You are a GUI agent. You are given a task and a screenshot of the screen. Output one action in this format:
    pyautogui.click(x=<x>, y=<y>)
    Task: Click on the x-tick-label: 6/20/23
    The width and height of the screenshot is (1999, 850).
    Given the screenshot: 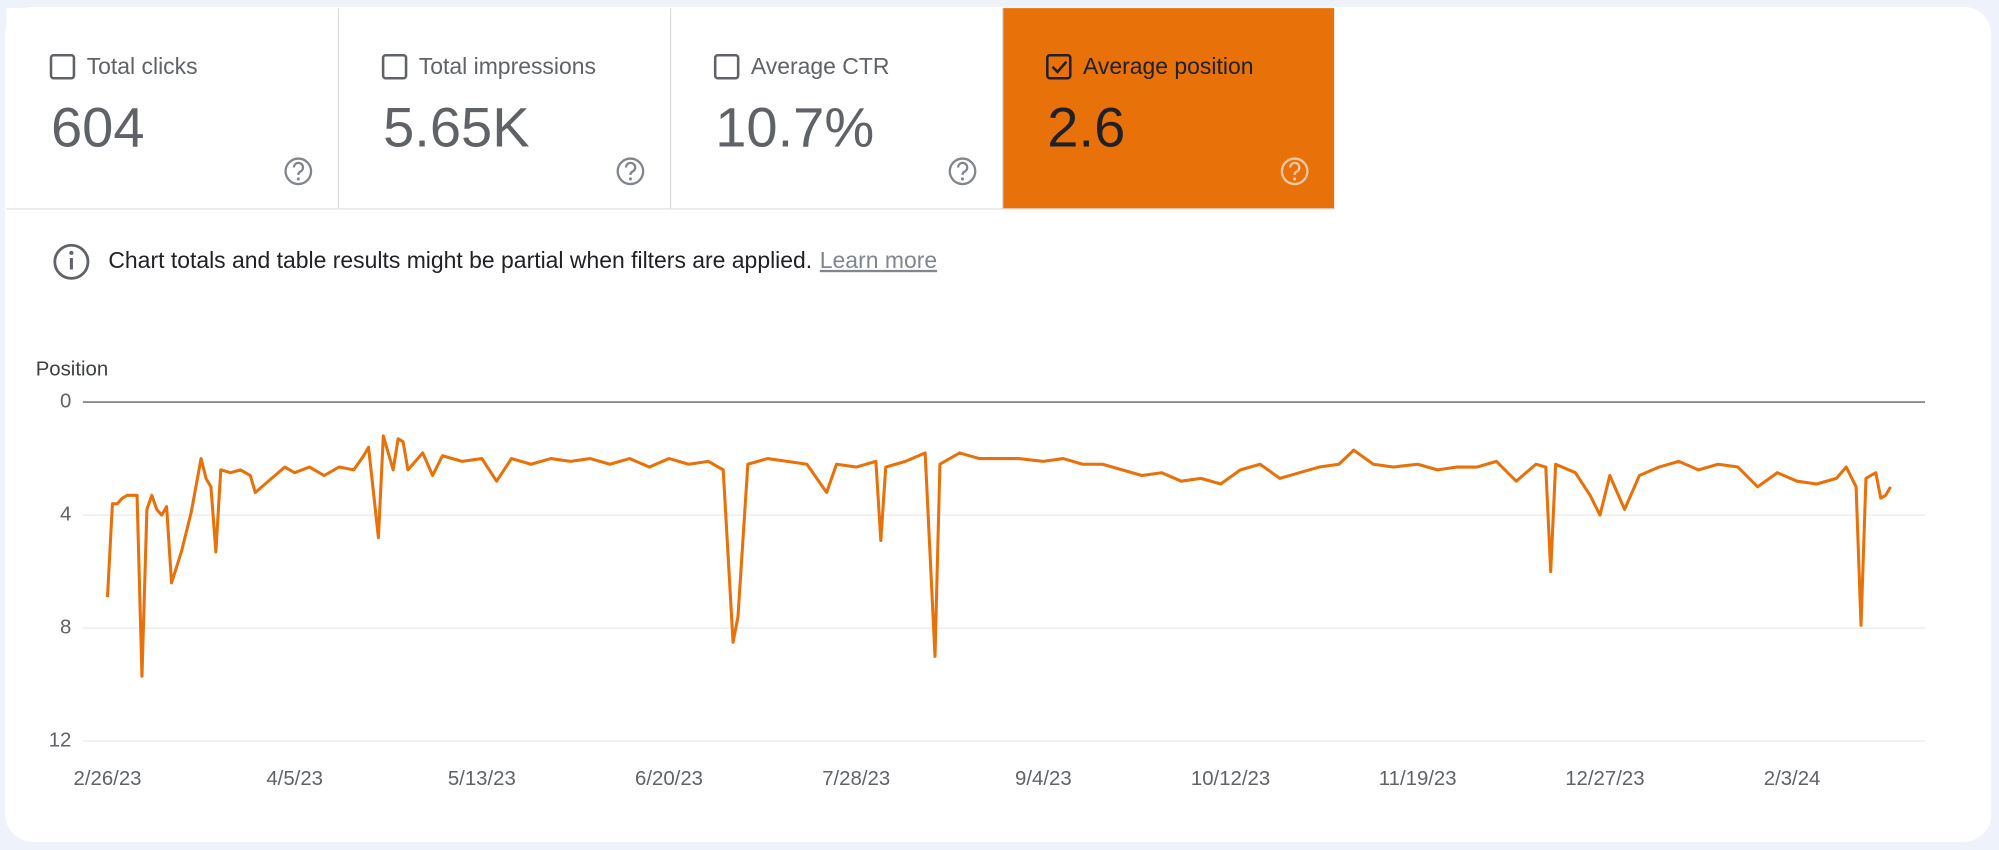 What is the action you would take?
    pyautogui.click(x=669, y=779)
    